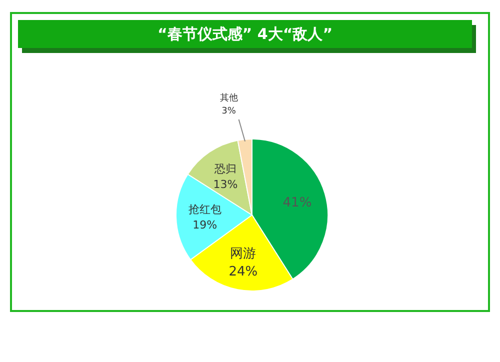 The image size is (500, 362). I want to click on slice-label: 抢红包, so click(205, 209).